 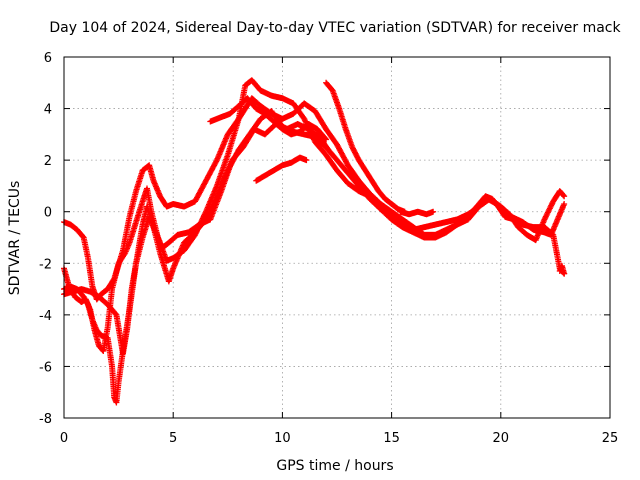 What do you see at coordinates (48, 161) in the screenshot?
I see `y-tick-label: 2` at bounding box center [48, 161].